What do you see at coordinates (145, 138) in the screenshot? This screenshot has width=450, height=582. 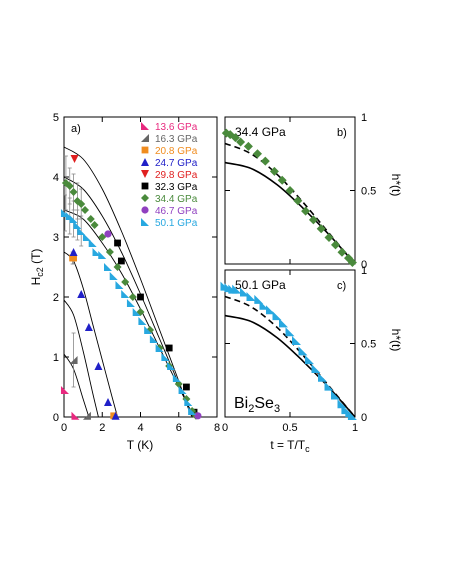 I see `legend-marker-16-3-gpa` at bounding box center [145, 138].